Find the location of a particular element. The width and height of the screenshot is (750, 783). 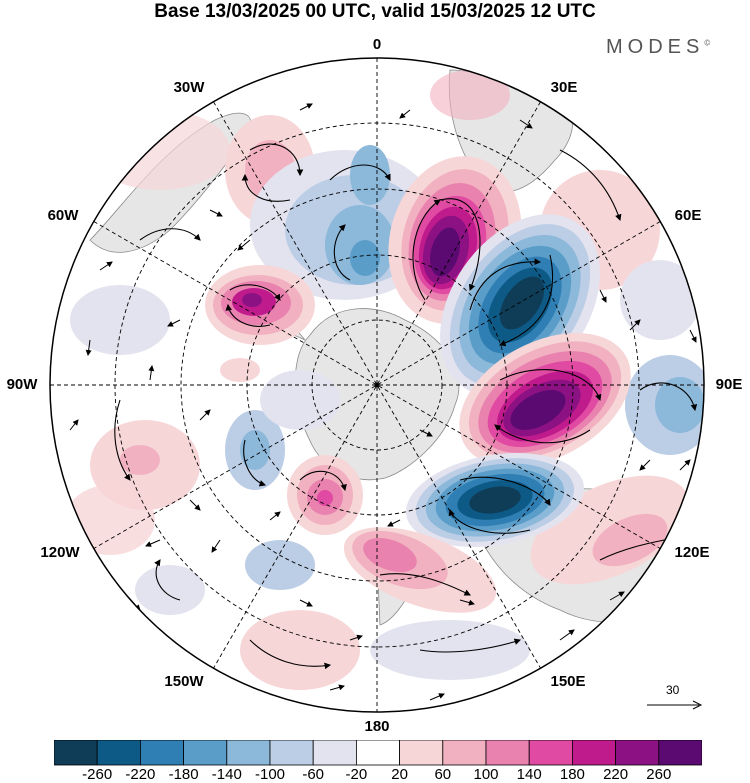

brand-logo: MODES© is located at coordinates (658, 47).